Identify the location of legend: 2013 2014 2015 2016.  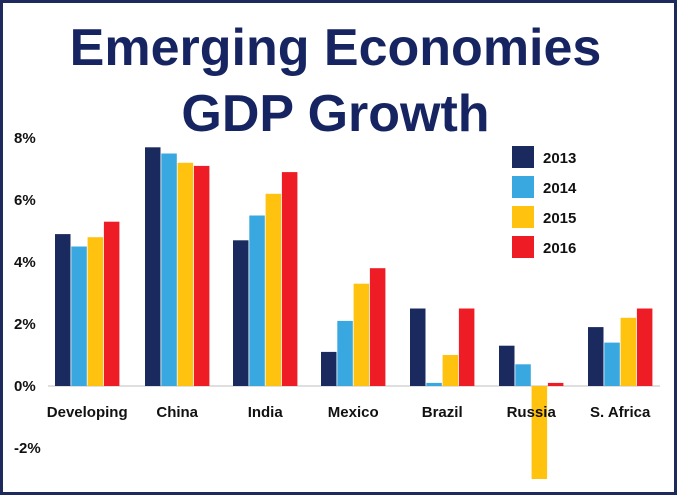
(544, 202).